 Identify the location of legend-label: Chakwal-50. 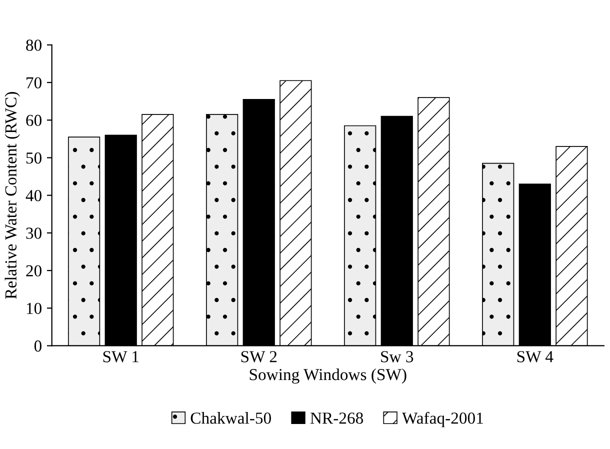
(230, 418).